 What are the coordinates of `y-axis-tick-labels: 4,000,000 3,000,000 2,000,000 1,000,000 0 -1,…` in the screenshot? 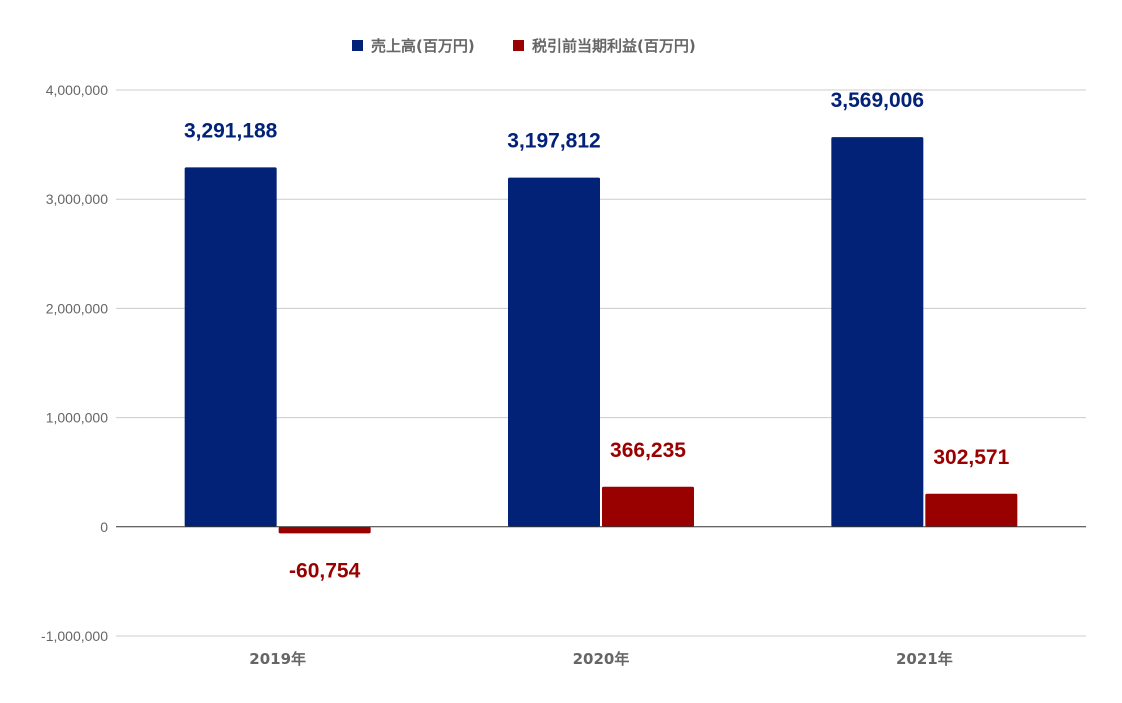 It's located at (74, 363).